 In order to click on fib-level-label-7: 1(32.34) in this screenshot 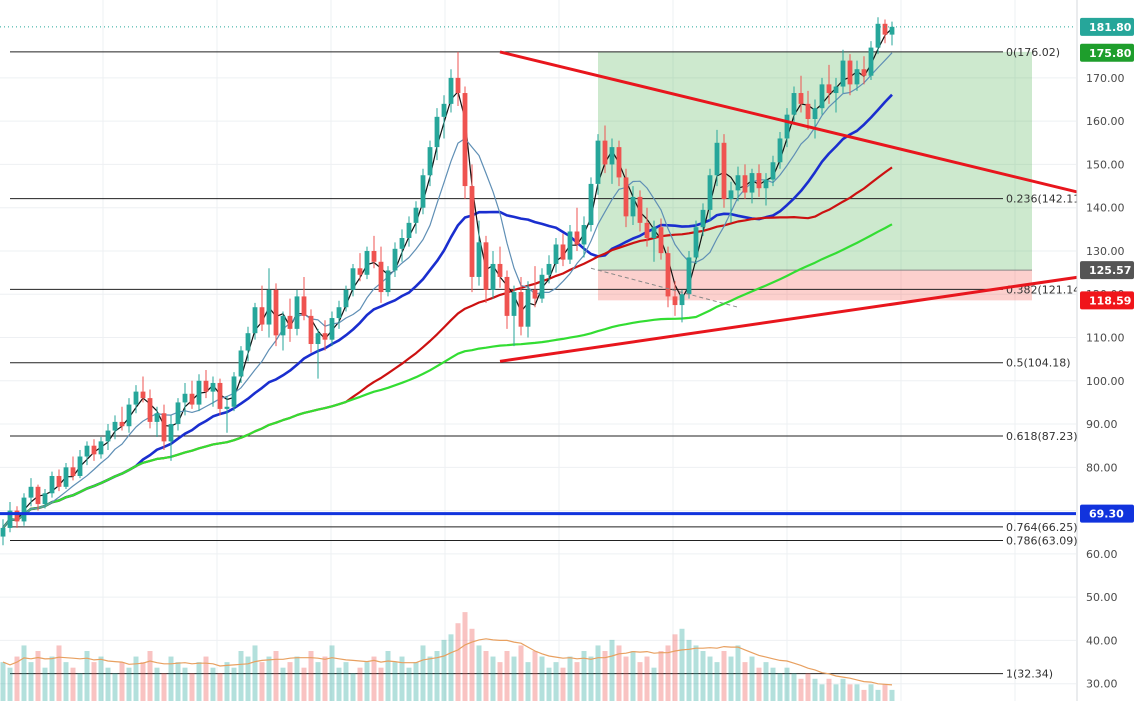, I will do `click(1029, 674)`.